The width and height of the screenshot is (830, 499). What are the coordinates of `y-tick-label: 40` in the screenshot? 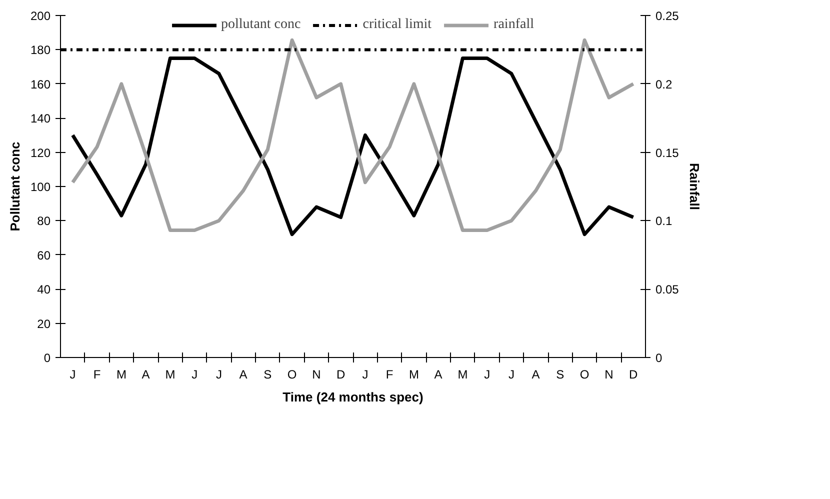 It's located at (44, 289).